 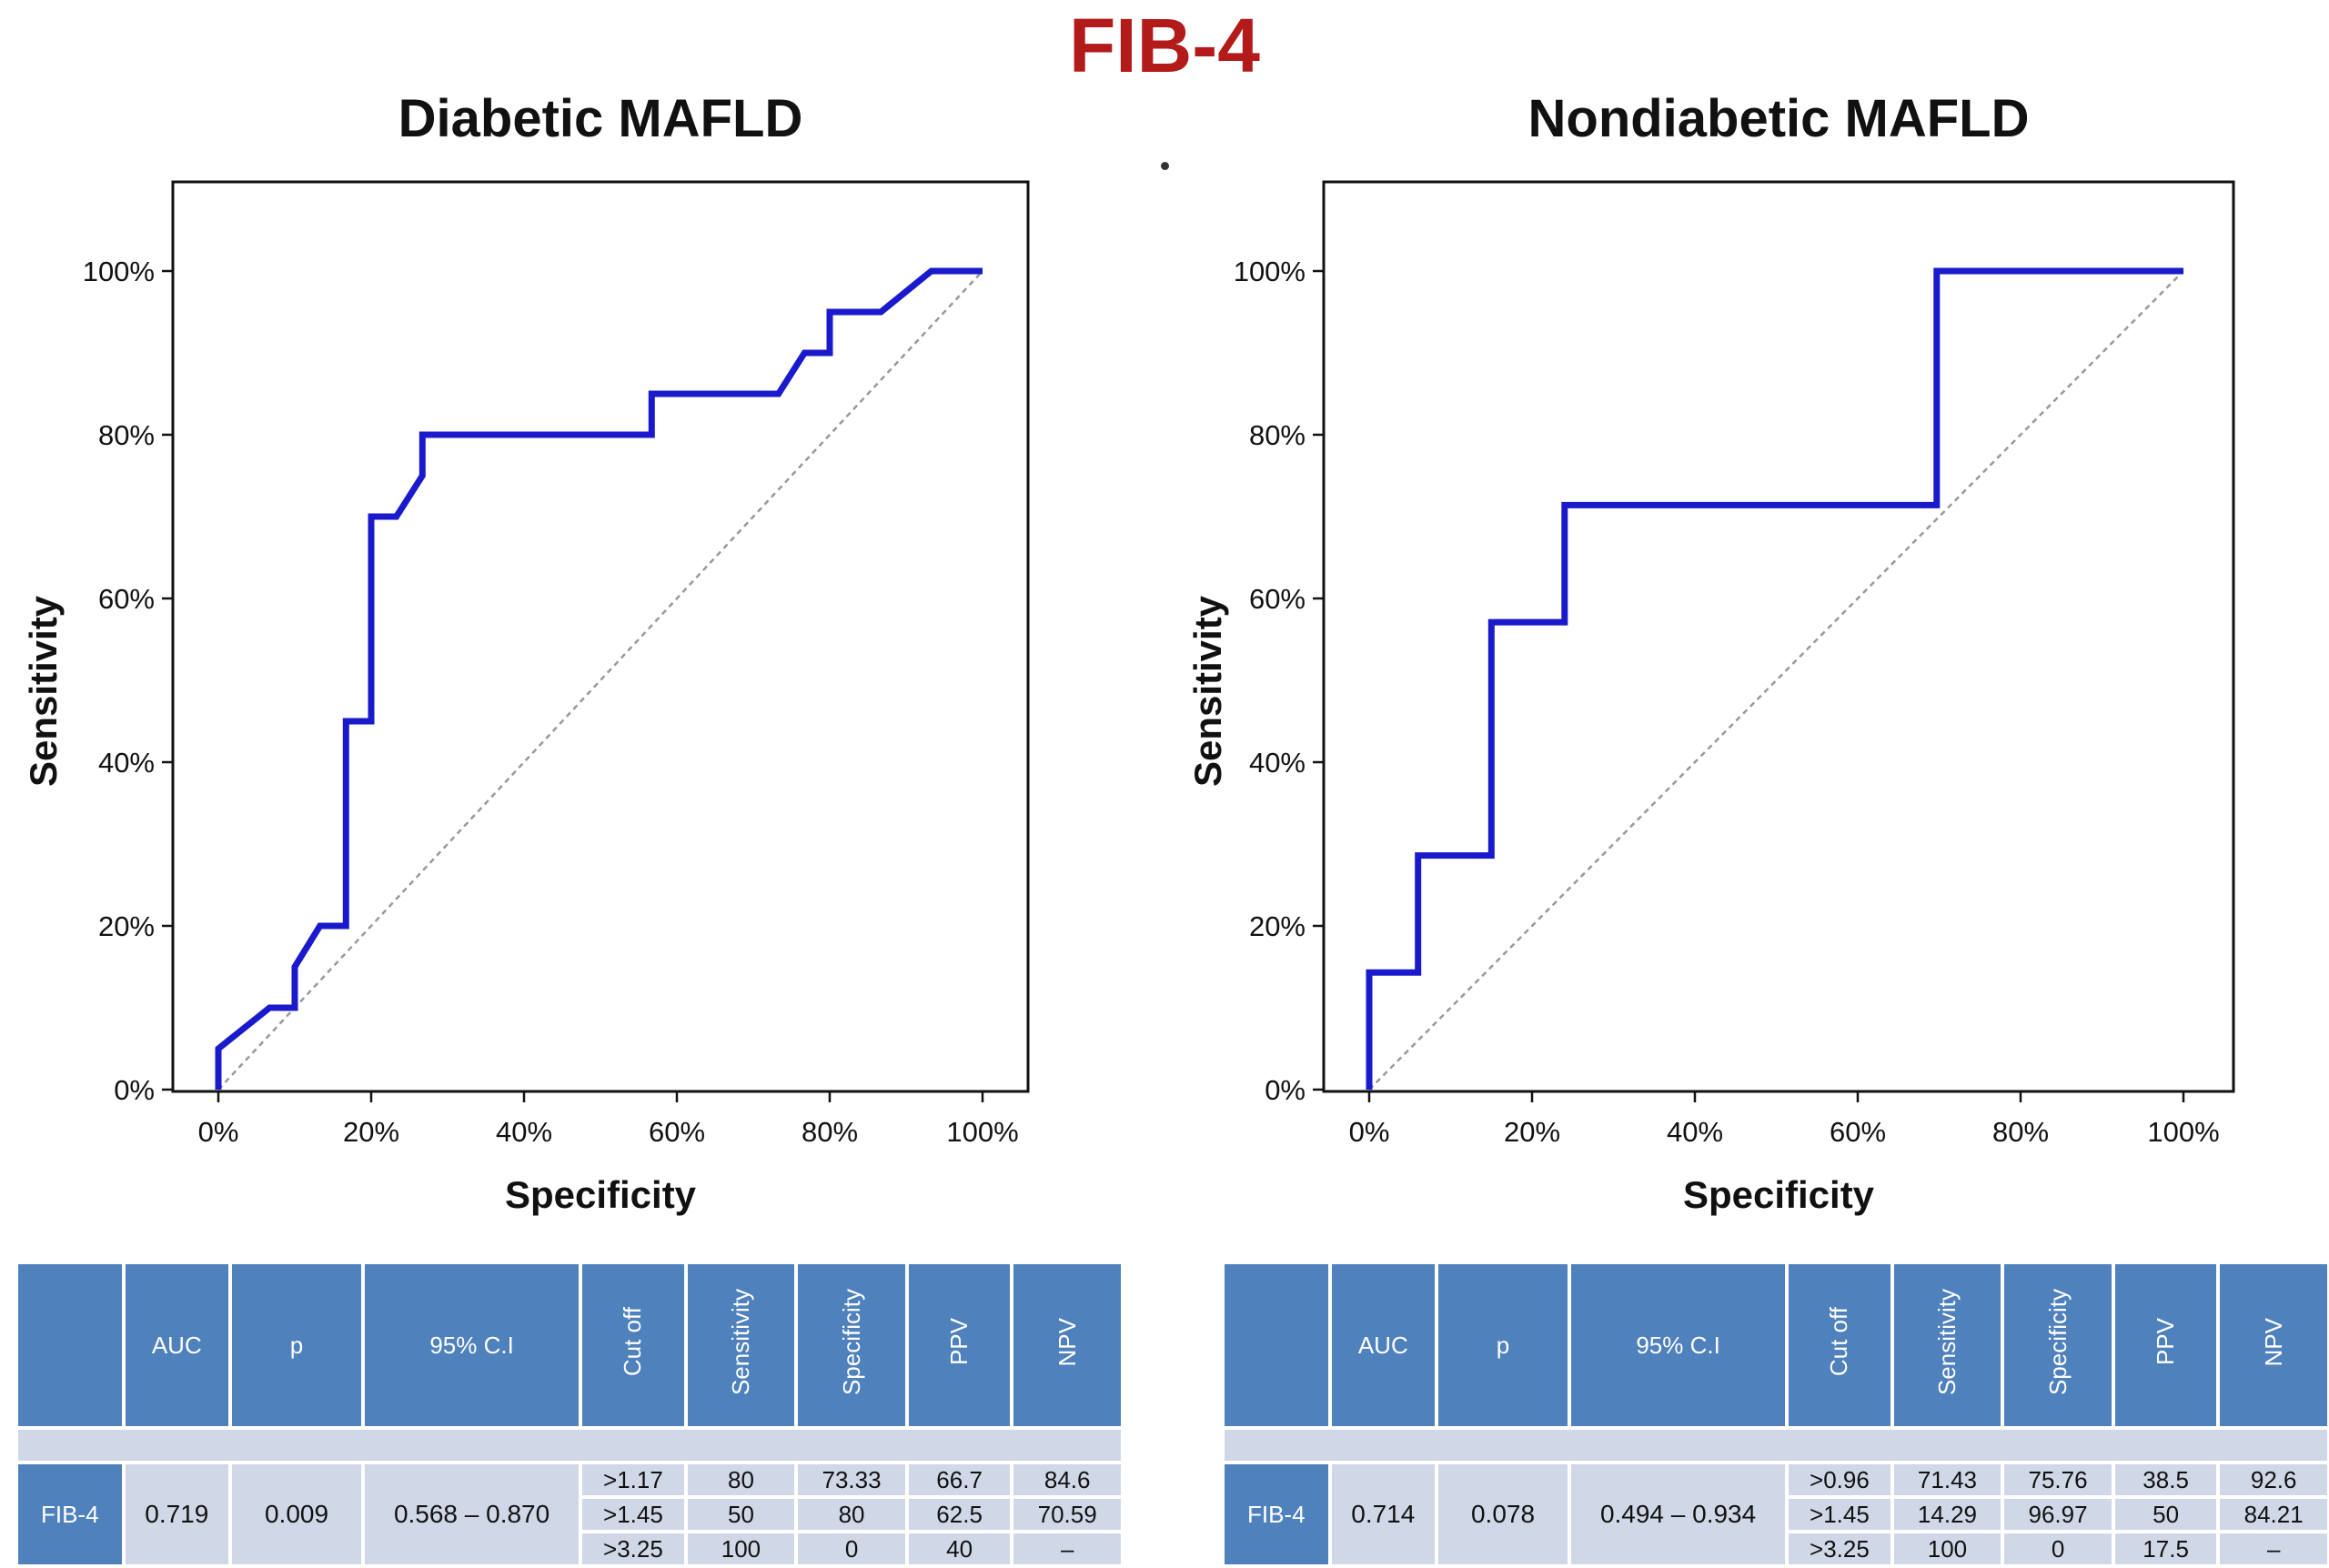 I want to click on npv-cell: 92.6, so click(x=2273, y=1479).